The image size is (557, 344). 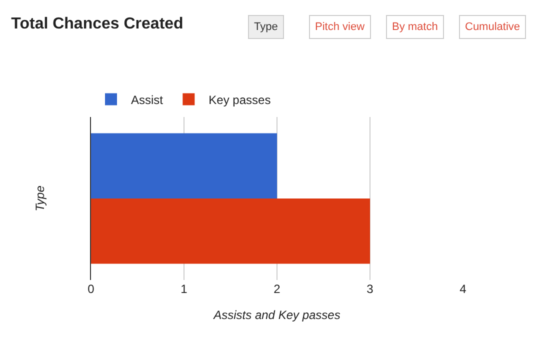 What do you see at coordinates (415, 27) in the screenshot?
I see `text: By match` at bounding box center [415, 27].